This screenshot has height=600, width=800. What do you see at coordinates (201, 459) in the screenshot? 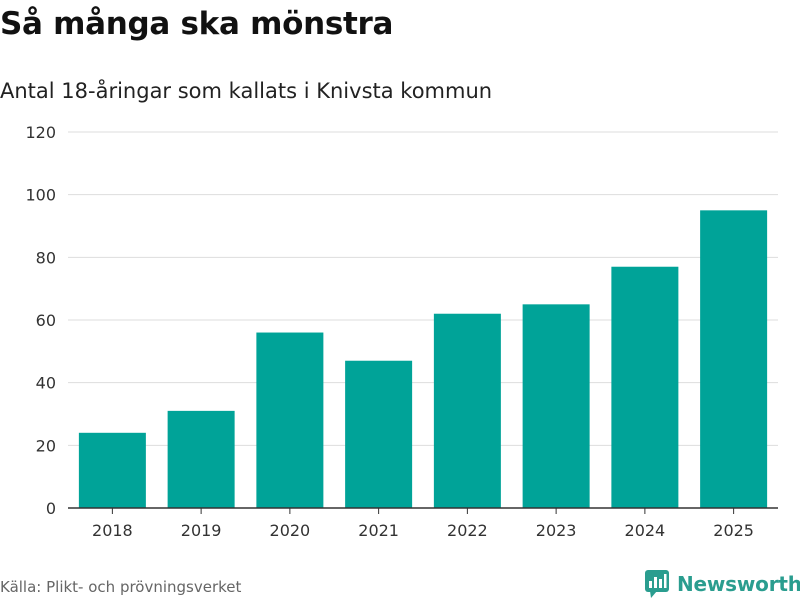
I see `bar-2019` at bounding box center [201, 459].